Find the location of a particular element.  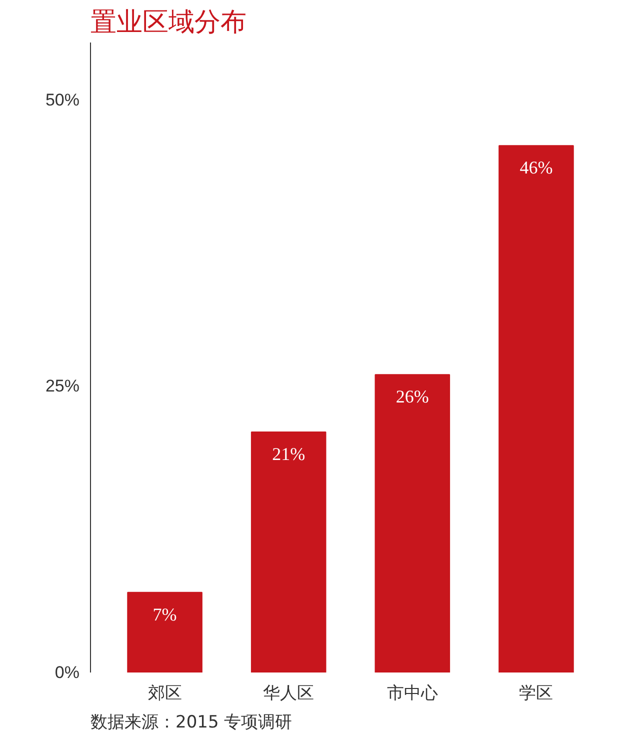

source-note: 数据来源：2015 专项调研 is located at coordinates (191, 722).